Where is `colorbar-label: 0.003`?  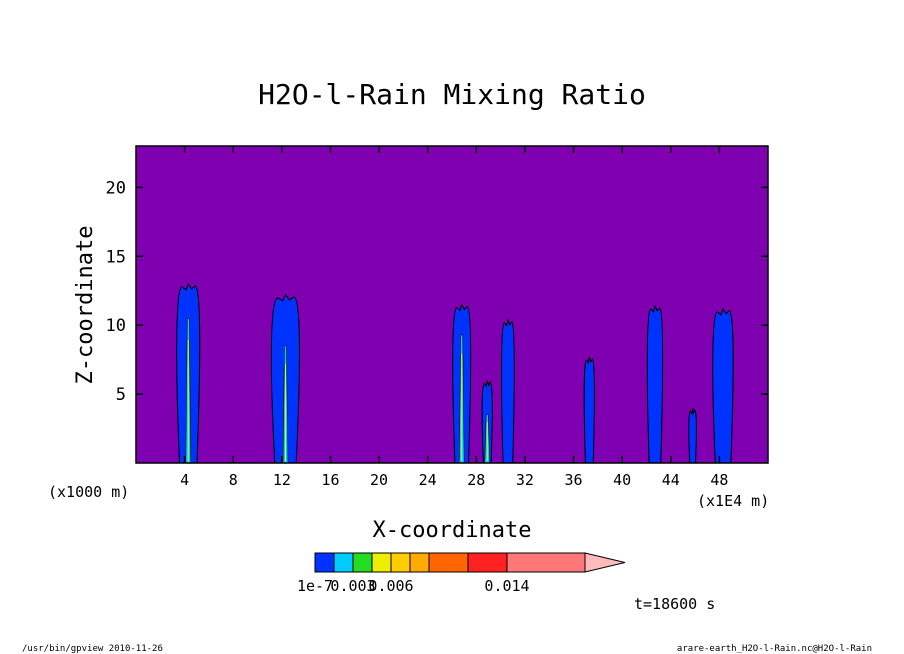 colorbar-label: 0.003 is located at coordinates (352, 586).